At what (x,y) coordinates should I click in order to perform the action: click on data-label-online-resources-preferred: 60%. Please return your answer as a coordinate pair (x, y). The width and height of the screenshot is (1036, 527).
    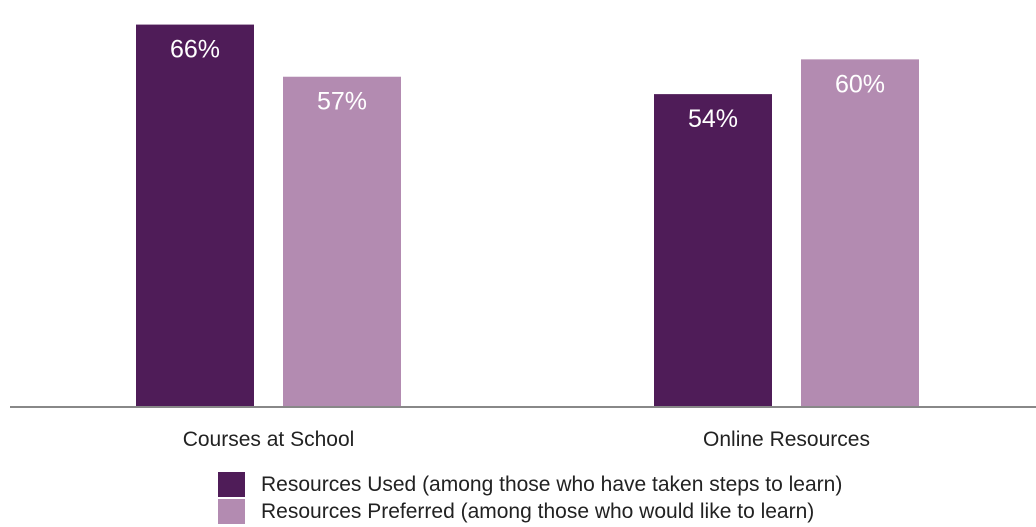
    Looking at the image, I should click on (860, 84).